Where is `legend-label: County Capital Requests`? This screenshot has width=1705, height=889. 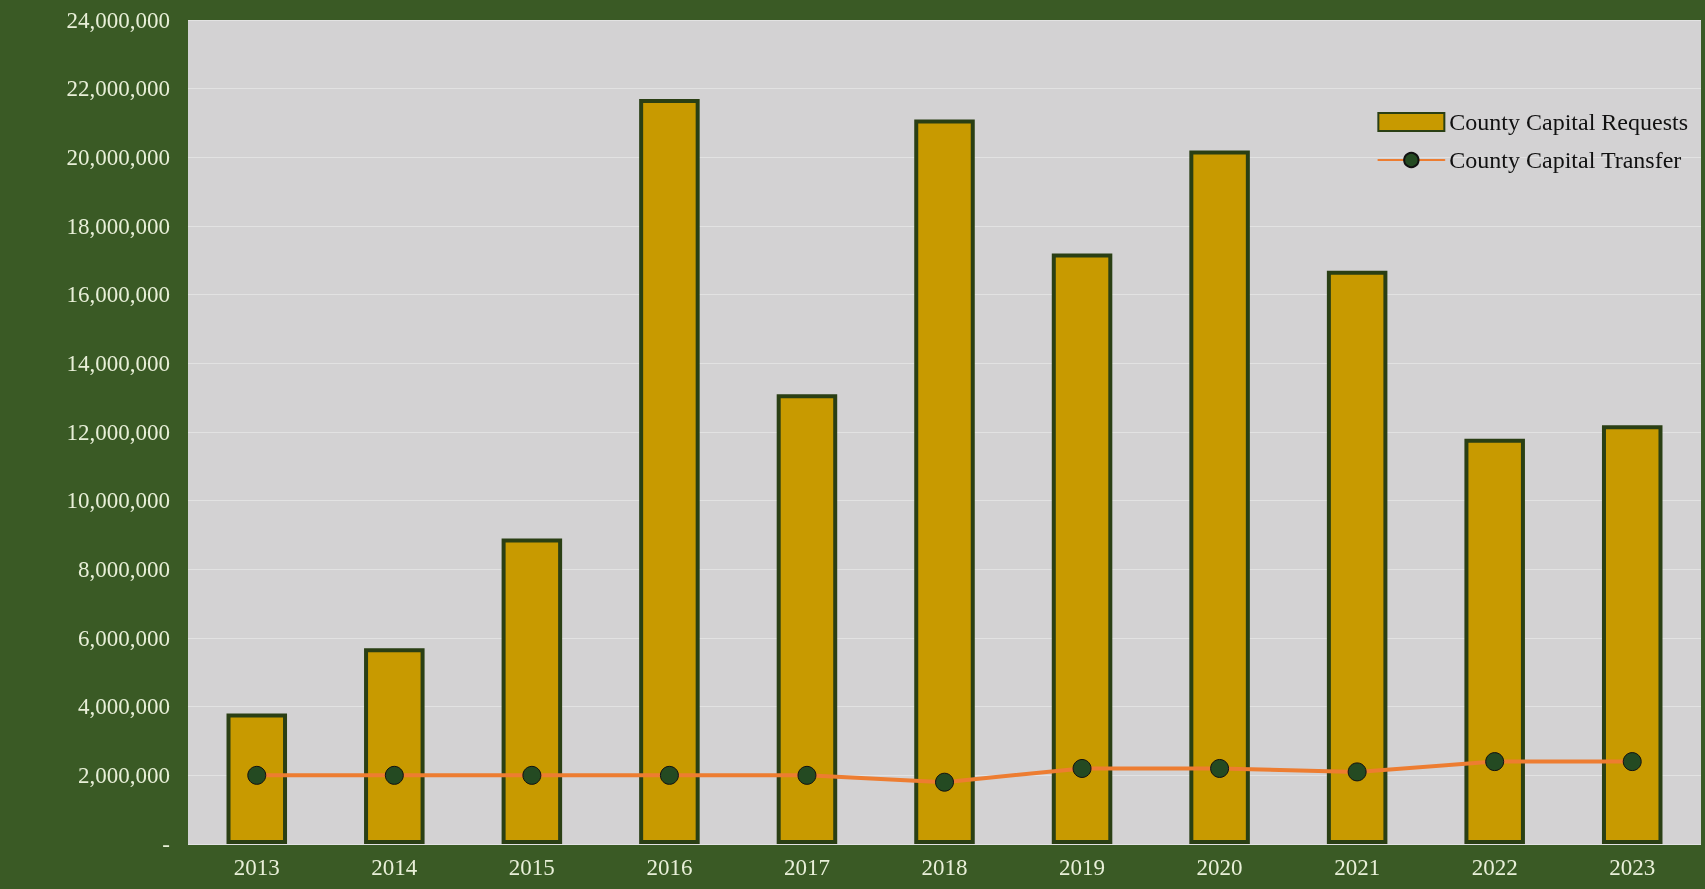
legend-label: County Capital Requests is located at coordinates (1568, 122).